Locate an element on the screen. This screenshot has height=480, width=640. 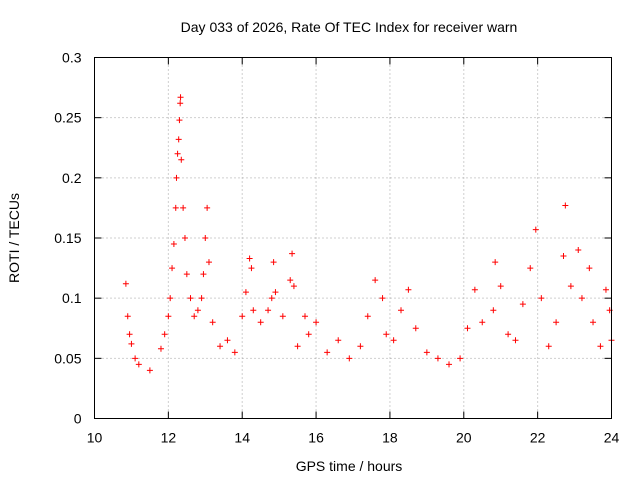
x-tick-label: 10 is located at coordinates (95, 438).